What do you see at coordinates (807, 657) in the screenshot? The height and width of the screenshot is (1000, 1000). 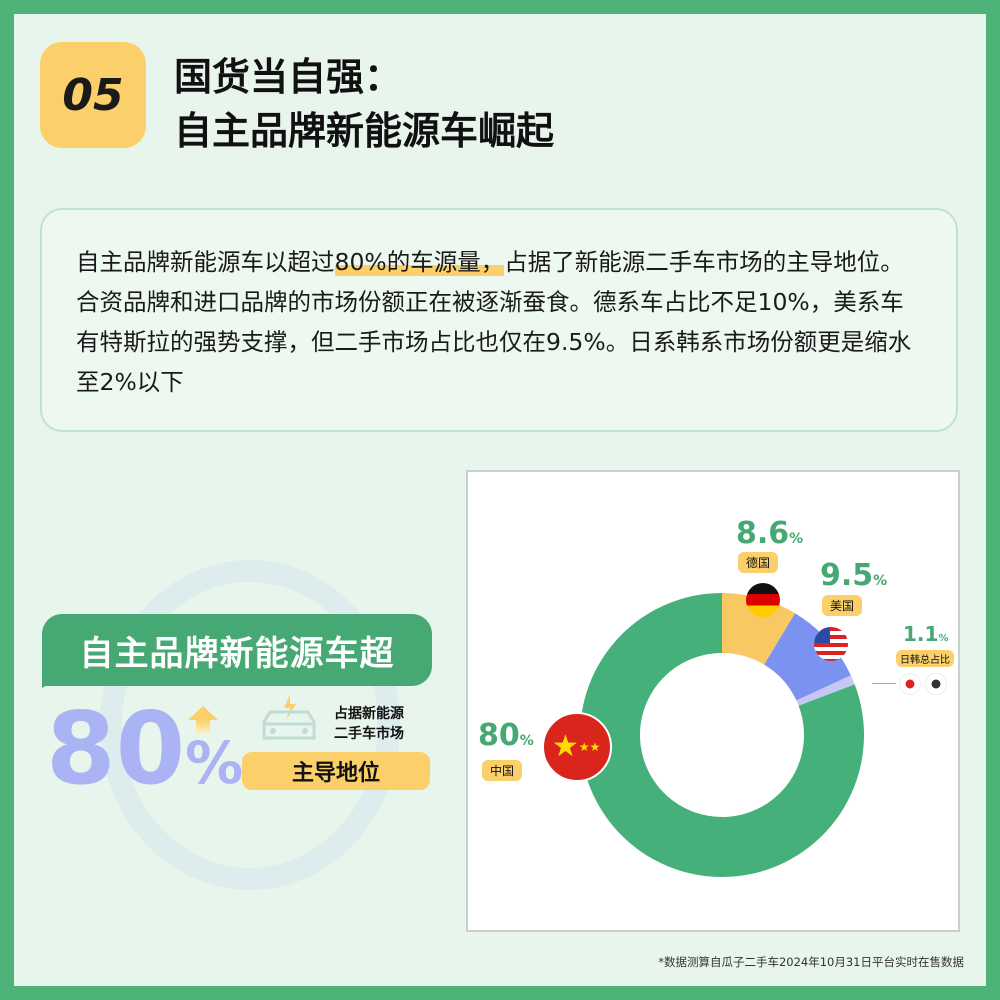 I see `donut-slice-usa` at bounding box center [807, 657].